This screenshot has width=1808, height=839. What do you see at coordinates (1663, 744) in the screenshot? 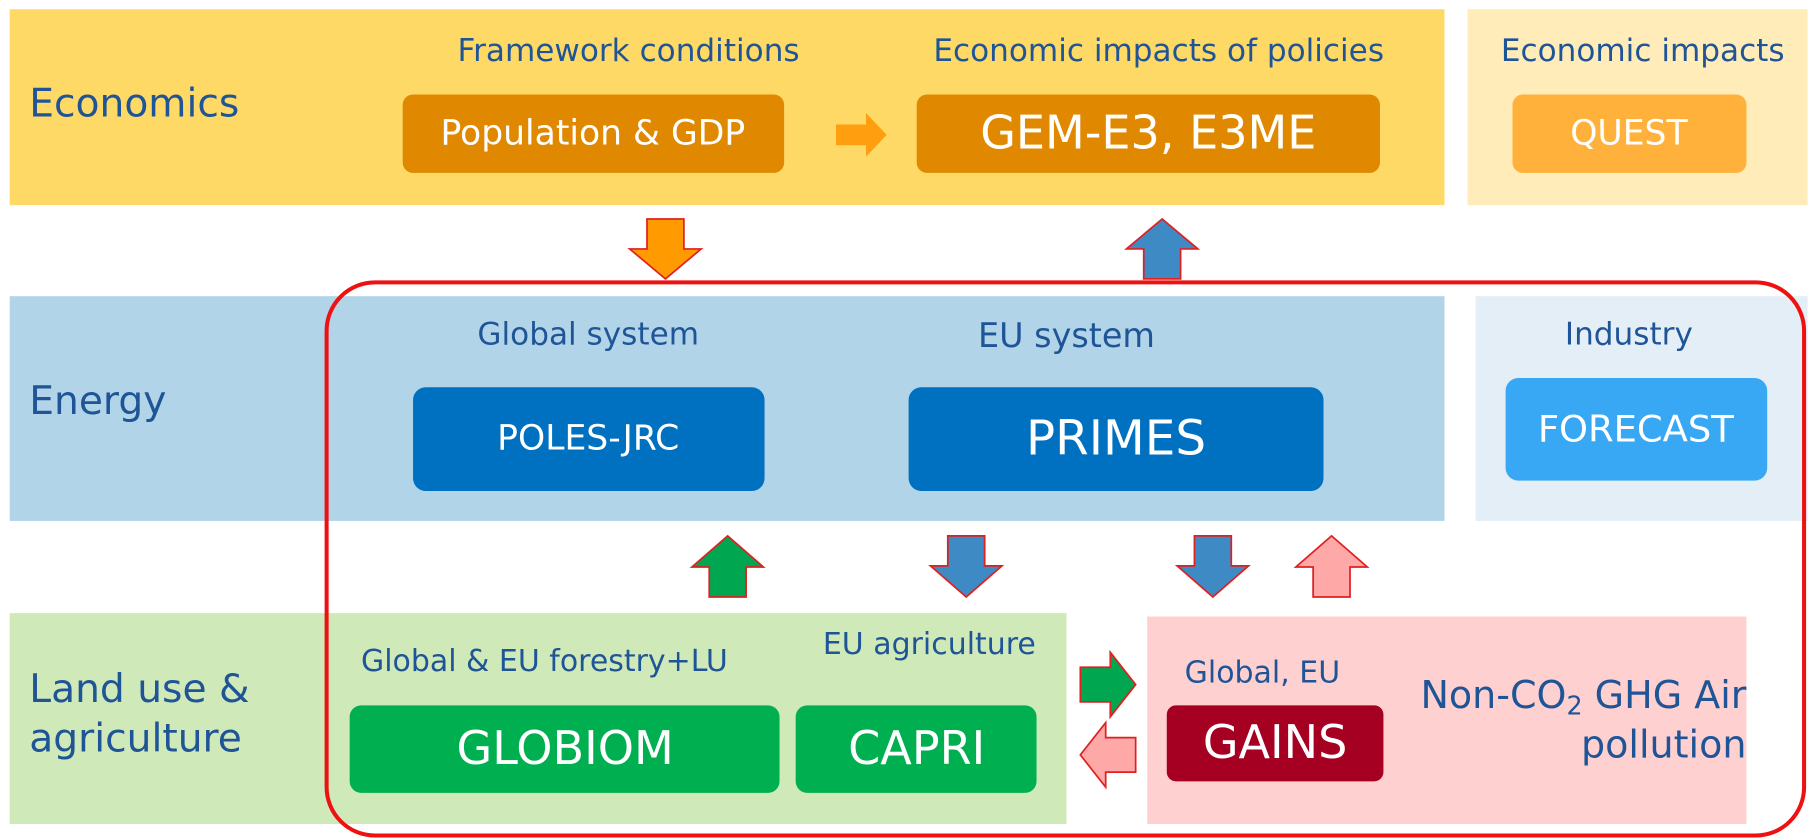
I see `note: pollution` at bounding box center [1663, 744].